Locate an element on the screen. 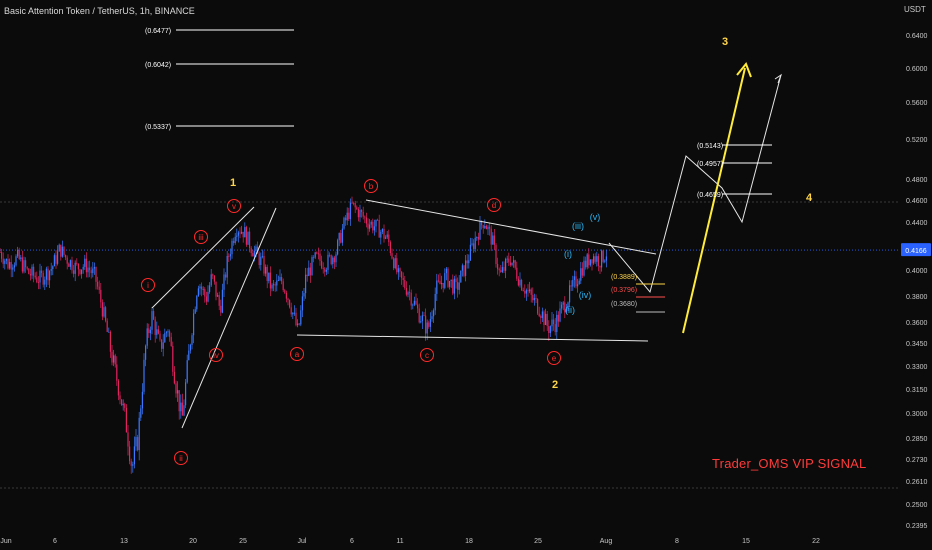  wave1-channel-upper is located at coordinates (203, 257).